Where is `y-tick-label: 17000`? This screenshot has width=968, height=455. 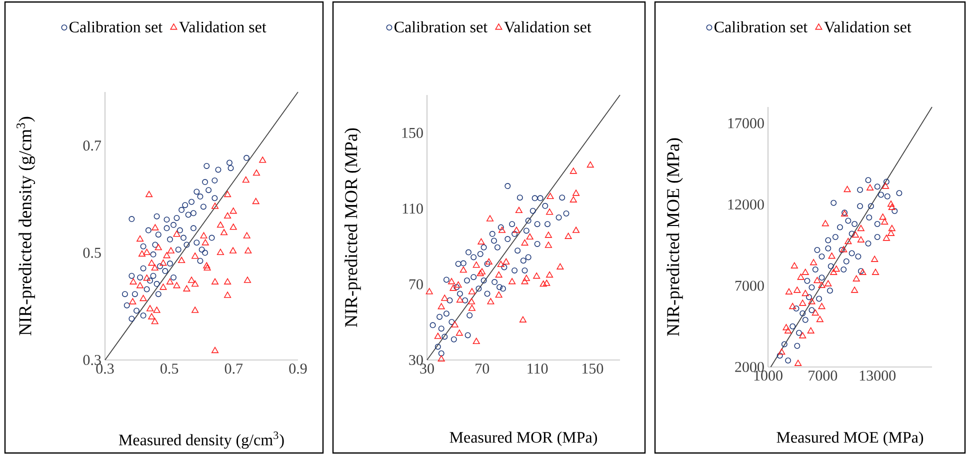
y-tick-label: 17000 is located at coordinates (746, 123).